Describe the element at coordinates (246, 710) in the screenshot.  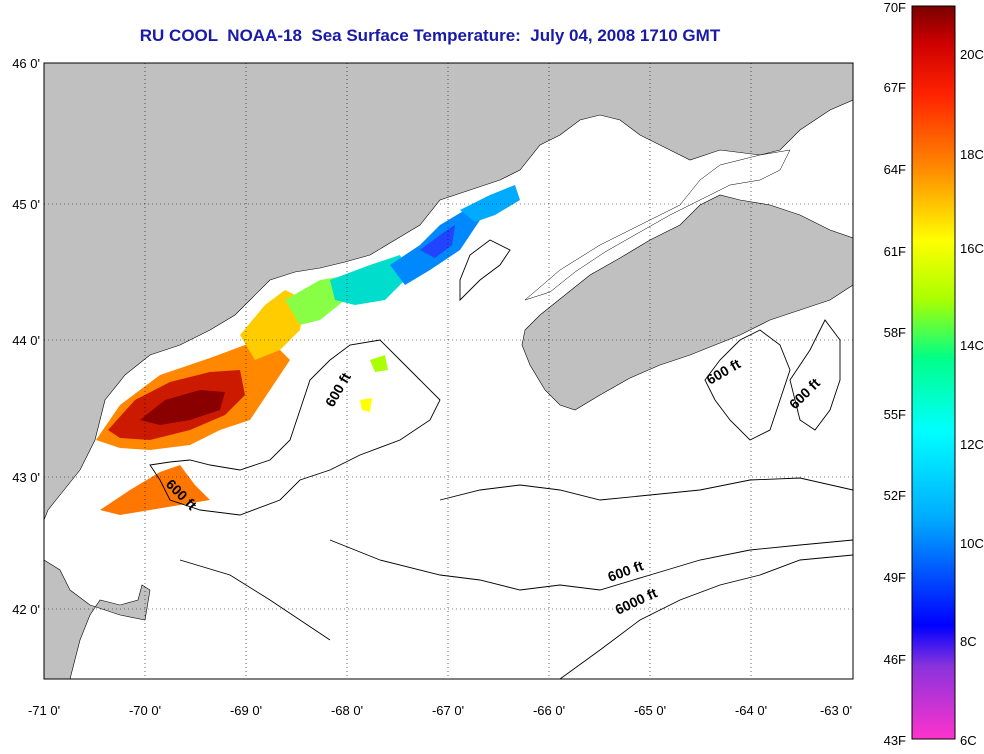
I see `lon-tick-label: -69 0'` at that location.